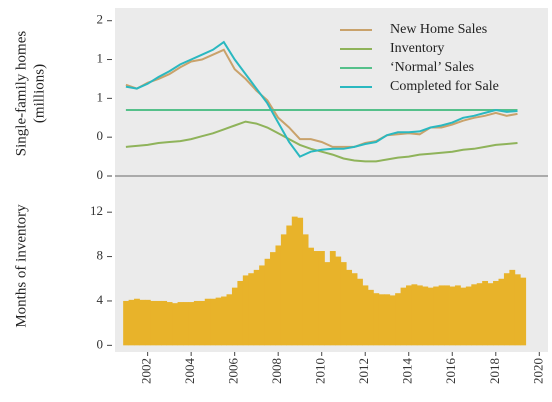  I want to click on x-tick-label: 2006, so click(233, 371).